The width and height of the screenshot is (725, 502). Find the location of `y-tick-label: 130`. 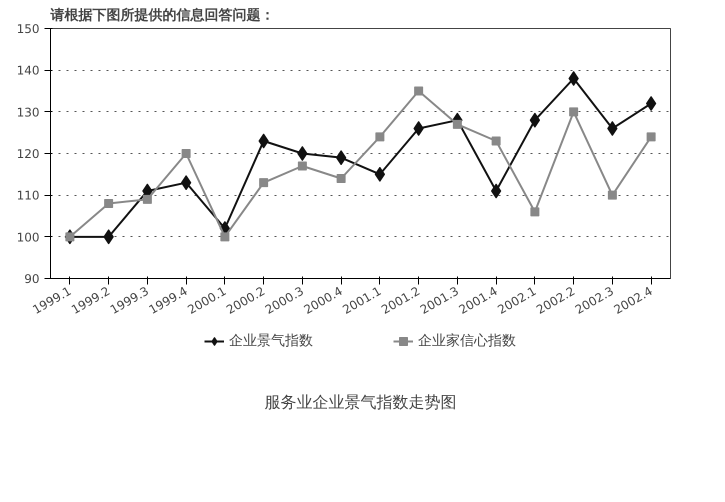

y-tick-label: 130 is located at coordinates (28, 112).